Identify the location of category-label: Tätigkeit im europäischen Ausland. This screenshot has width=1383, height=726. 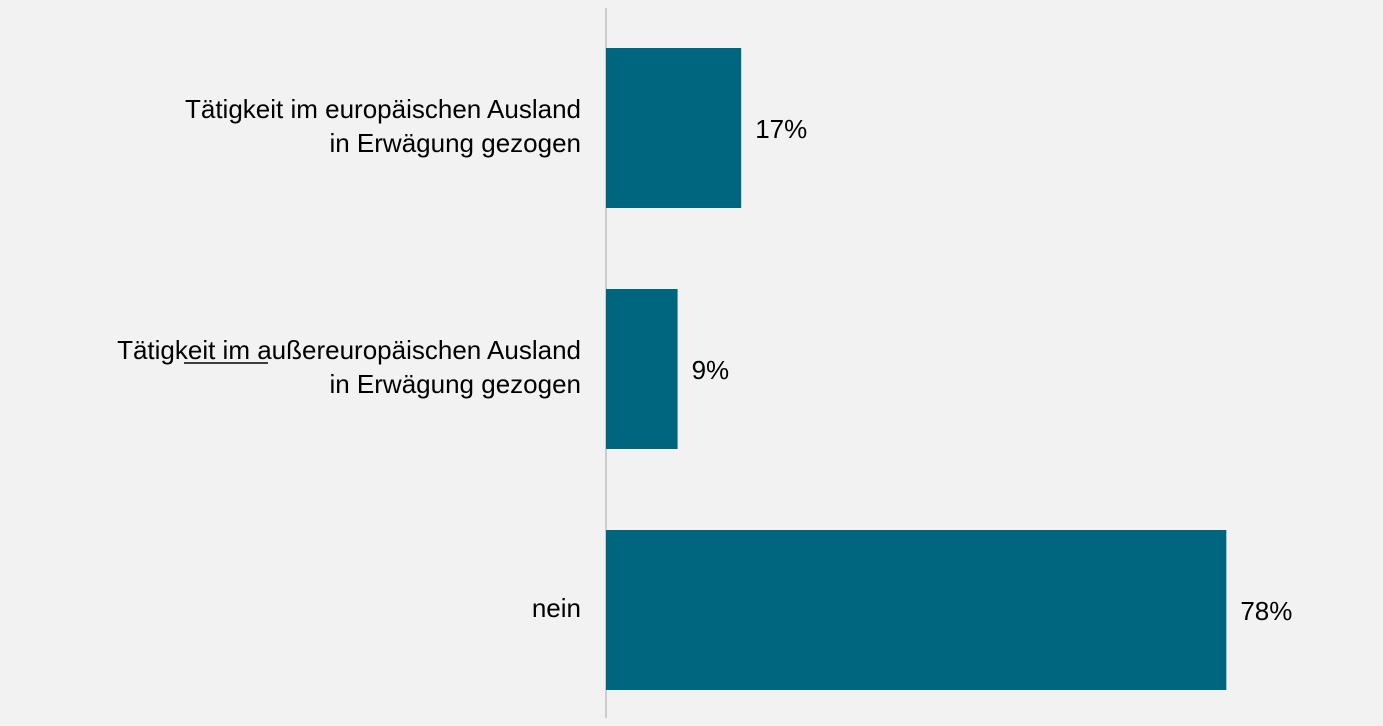
(383, 109).